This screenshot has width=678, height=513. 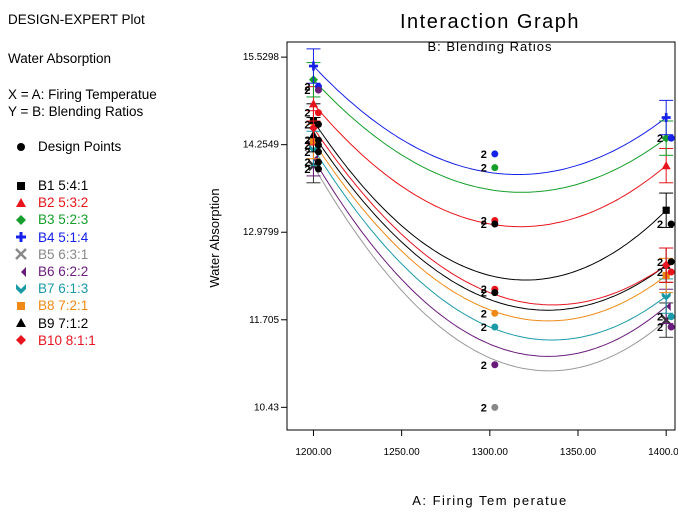 What do you see at coordinates (63, 203) in the screenshot?
I see `legend-label: B2 5:3:2` at bounding box center [63, 203].